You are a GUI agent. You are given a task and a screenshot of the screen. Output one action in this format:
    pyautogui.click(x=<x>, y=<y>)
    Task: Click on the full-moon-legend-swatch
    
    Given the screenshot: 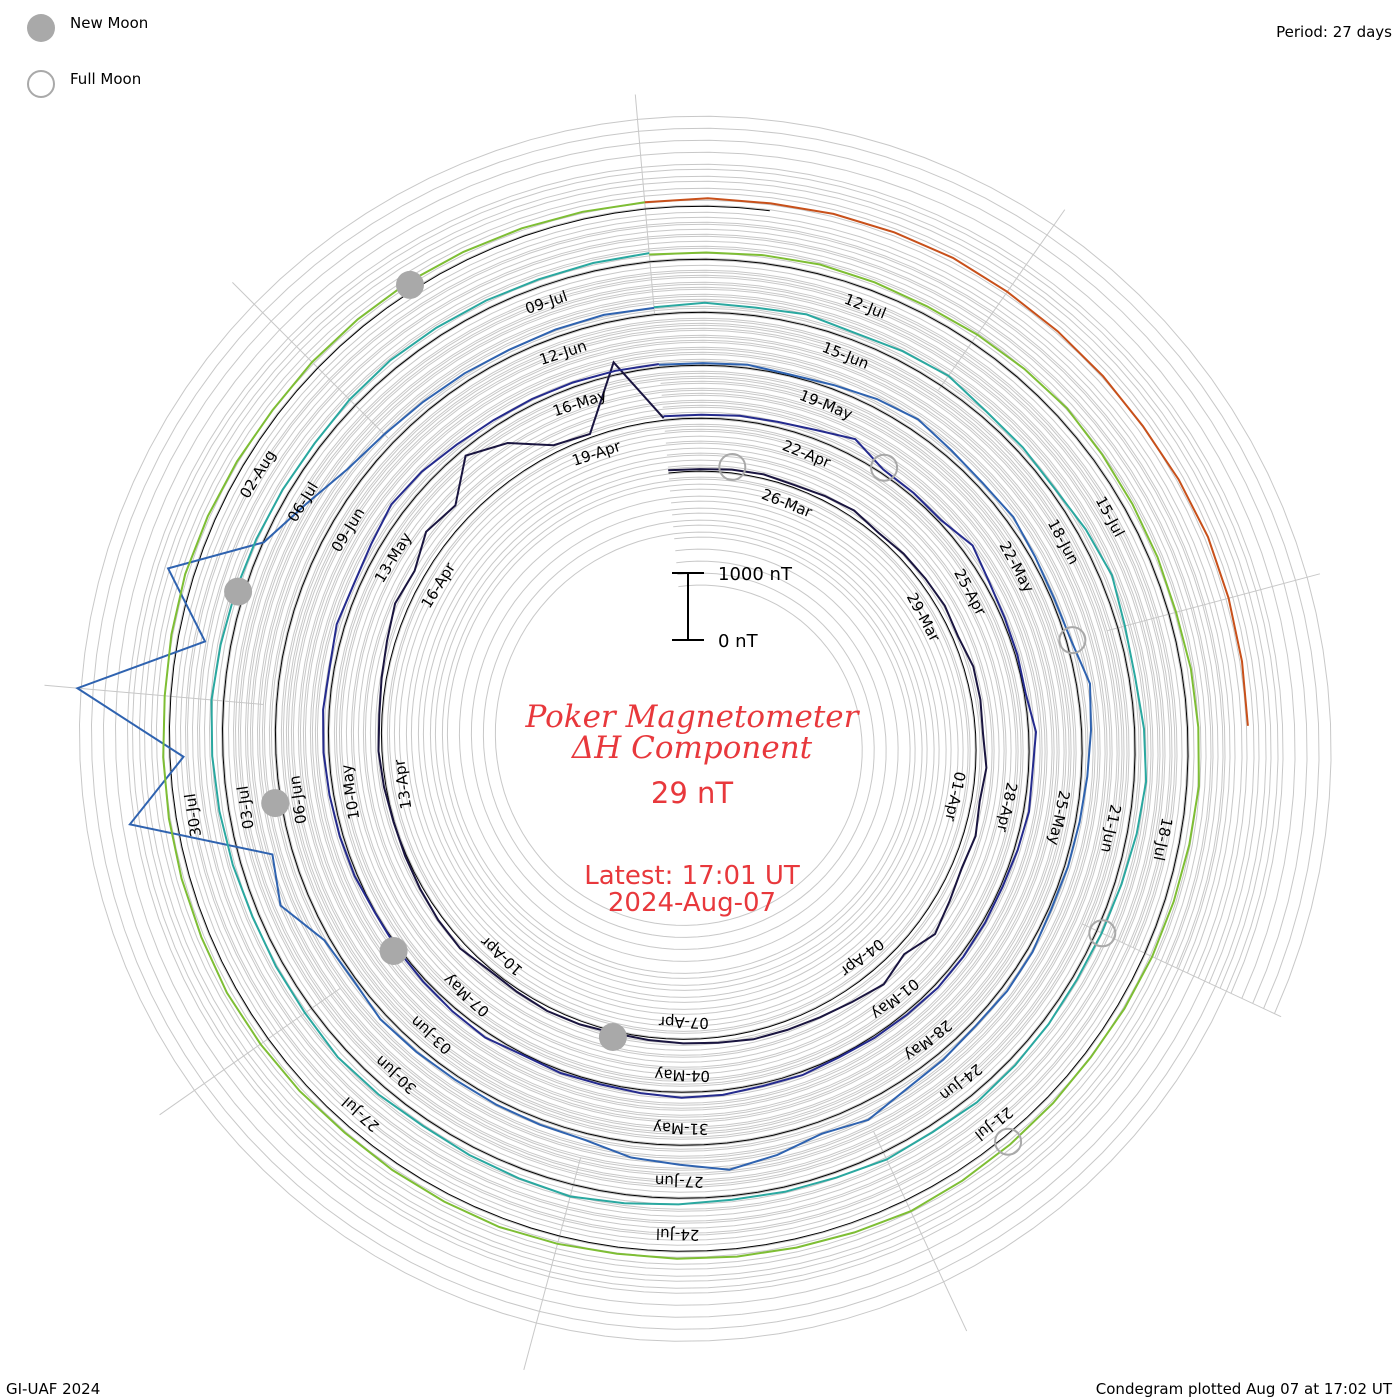 What is the action you would take?
    pyautogui.click(x=41, y=84)
    